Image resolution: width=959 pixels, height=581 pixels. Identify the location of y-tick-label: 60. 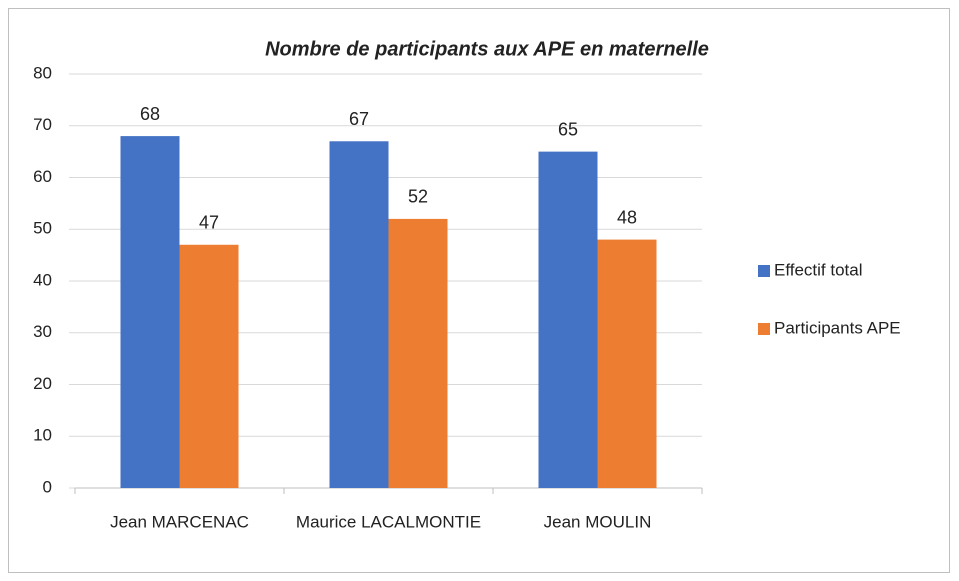
(42, 176).